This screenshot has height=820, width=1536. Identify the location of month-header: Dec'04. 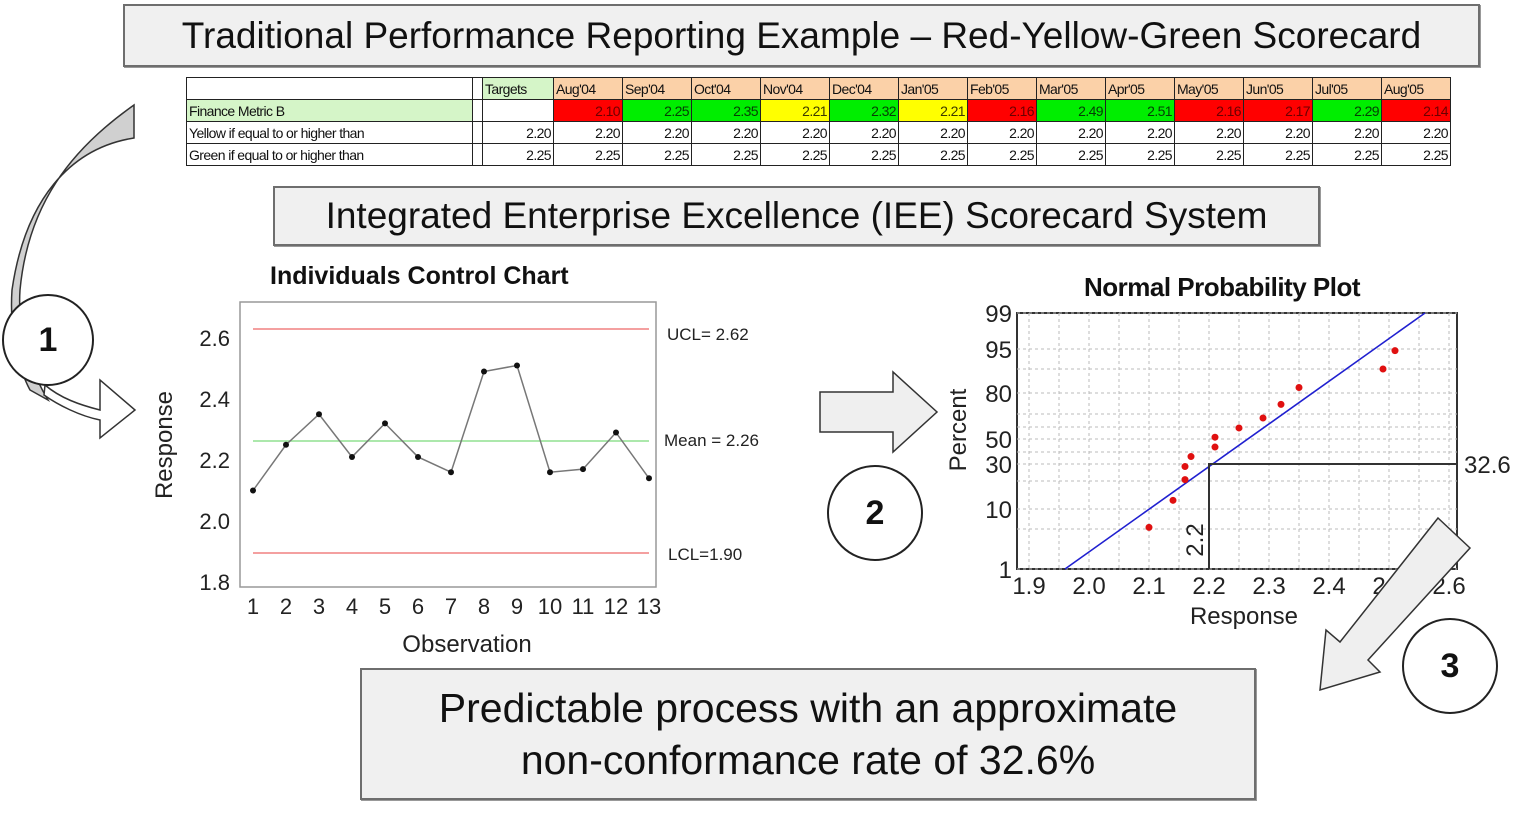
(864, 88).